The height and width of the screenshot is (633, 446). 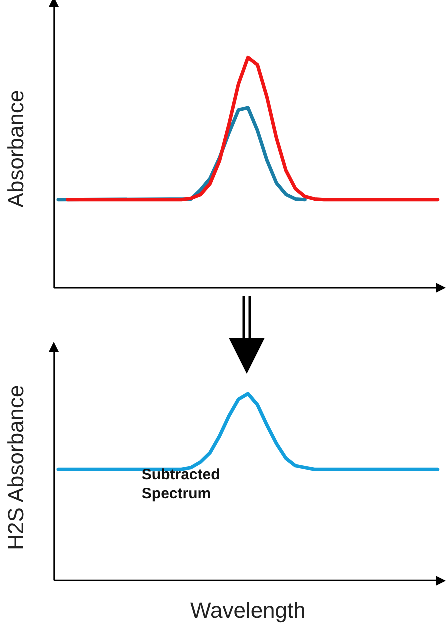 What do you see at coordinates (15, 149) in the screenshot?
I see `y-axis-title: Absorbance` at bounding box center [15, 149].